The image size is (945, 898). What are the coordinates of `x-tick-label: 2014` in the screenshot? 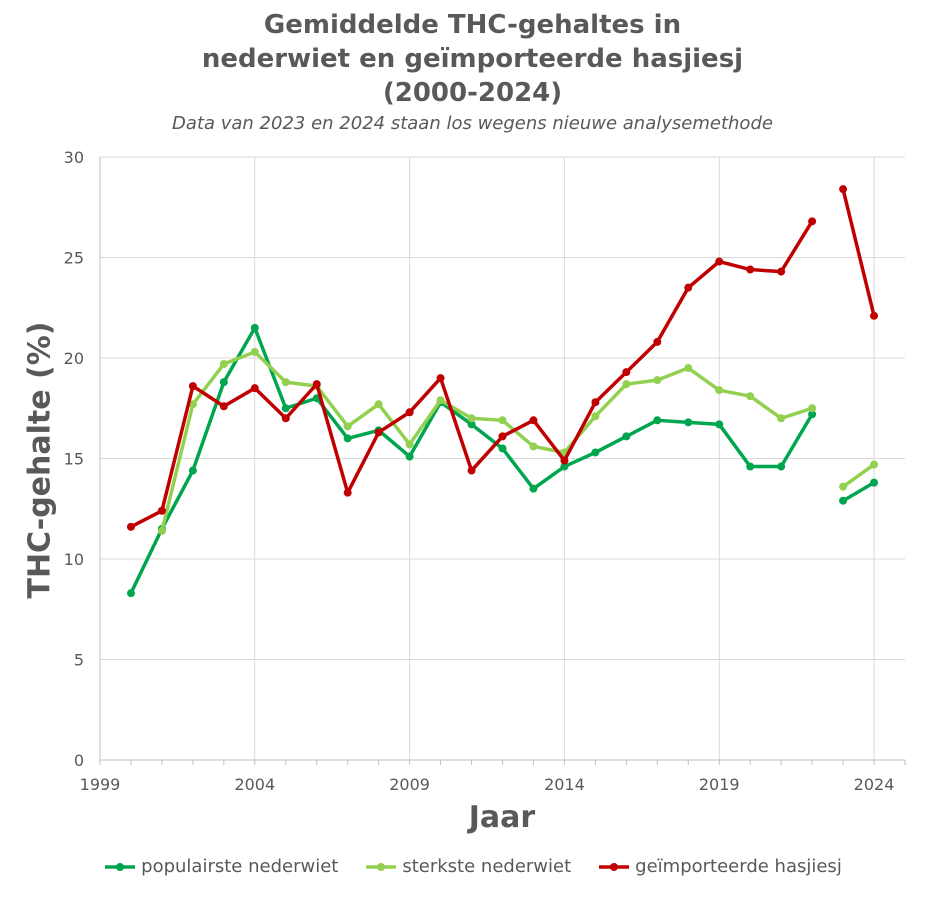 It's located at (564, 784).